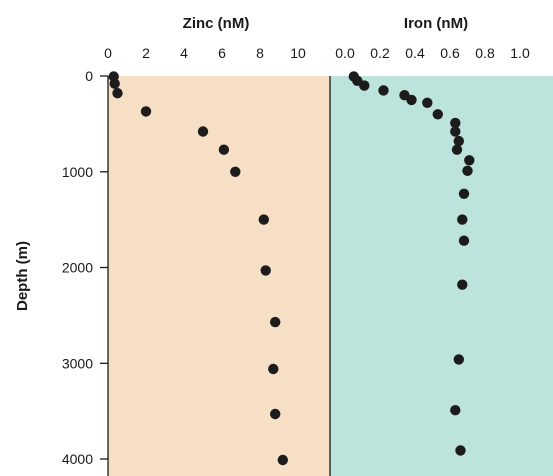 This screenshot has height=476, width=553. Describe the element at coordinates (146, 53) in the screenshot. I see `zinc-x-tick-label: 2` at that location.